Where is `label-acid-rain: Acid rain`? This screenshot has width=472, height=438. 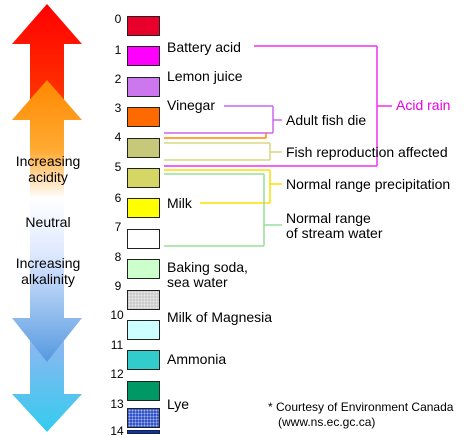 label-acid-rain: Acid rain is located at coordinates (423, 105).